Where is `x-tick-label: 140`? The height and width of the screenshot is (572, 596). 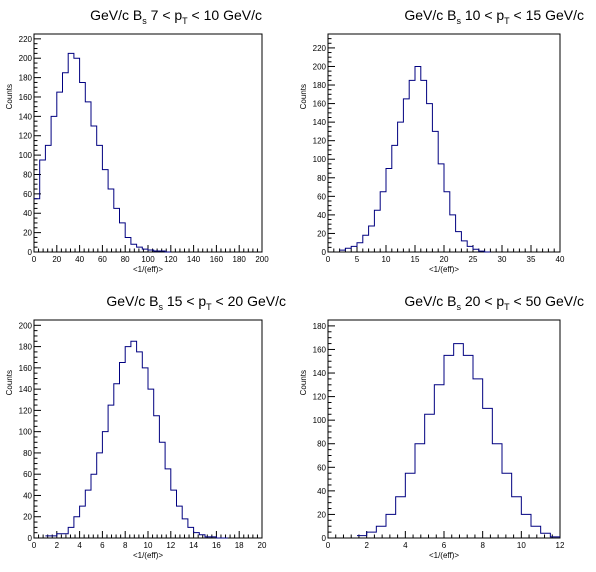 x-tick-label: 140 is located at coordinates (194, 259).